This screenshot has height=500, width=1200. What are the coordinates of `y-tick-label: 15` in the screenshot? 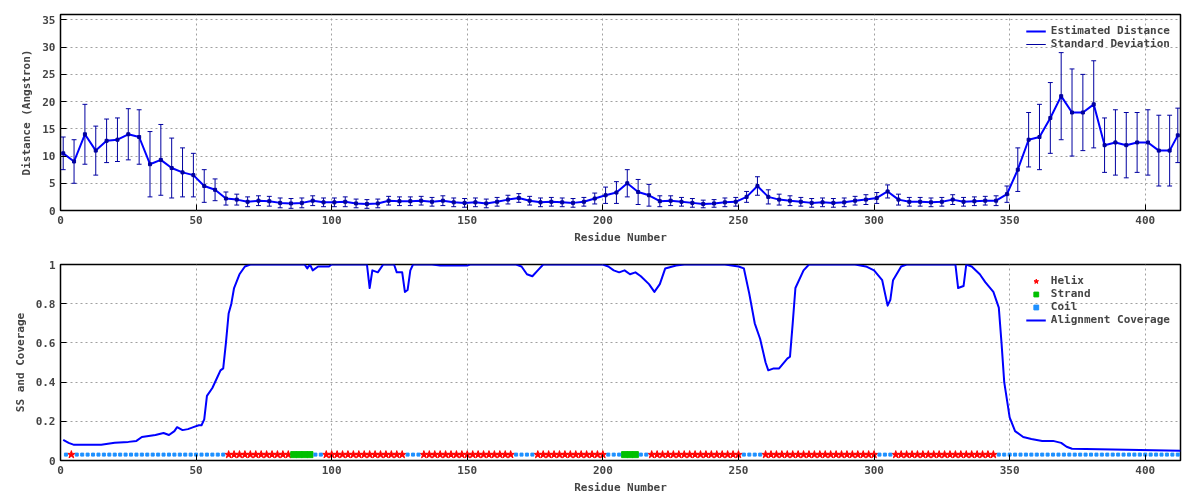 It's located at (49, 129).